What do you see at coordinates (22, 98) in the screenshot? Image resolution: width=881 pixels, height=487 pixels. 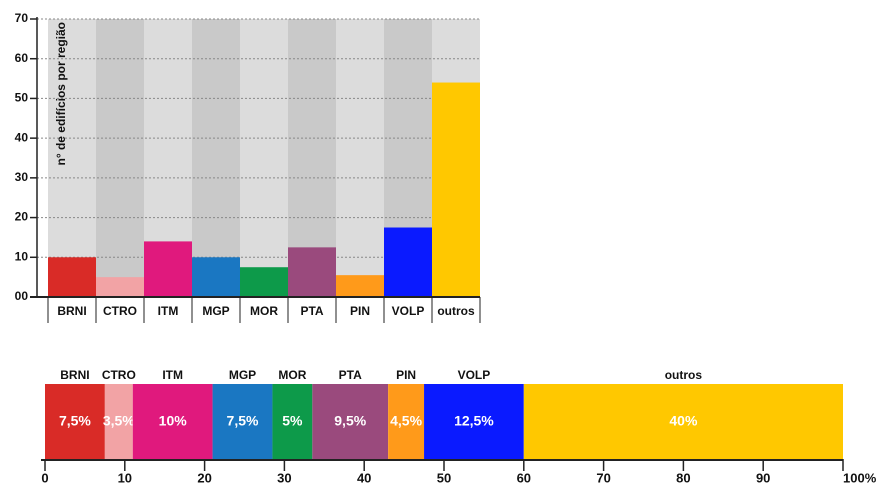 I see `y-tick-label: 50` at bounding box center [22, 98].